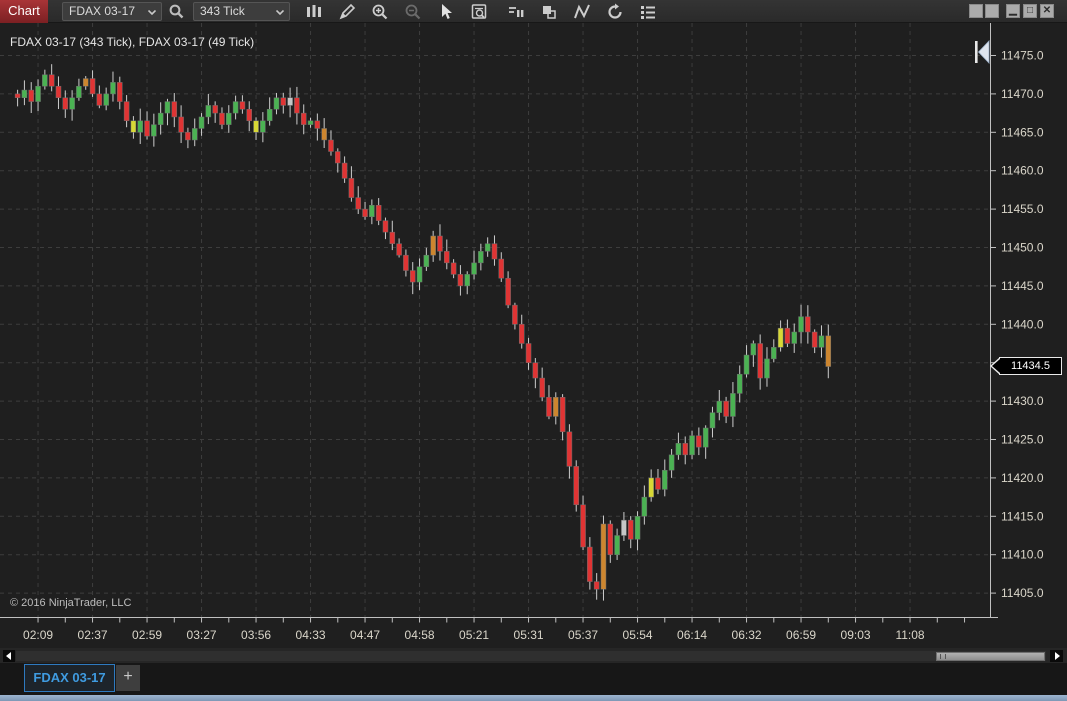 The image size is (1067, 701). I want to click on draw-icon, so click(347, 12).